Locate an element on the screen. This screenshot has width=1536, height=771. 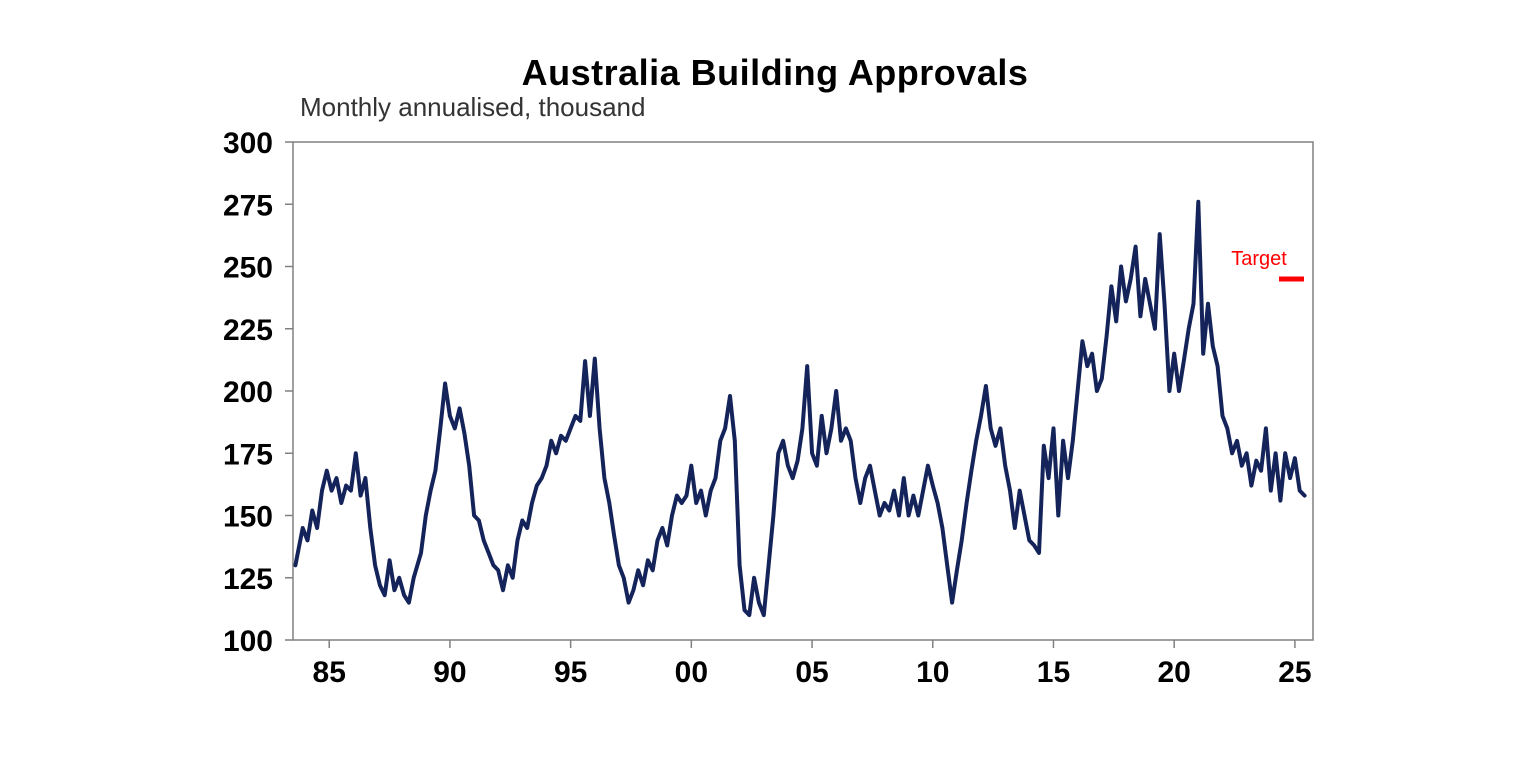
x-tick-label: 00 is located at coordinates (691, 672).